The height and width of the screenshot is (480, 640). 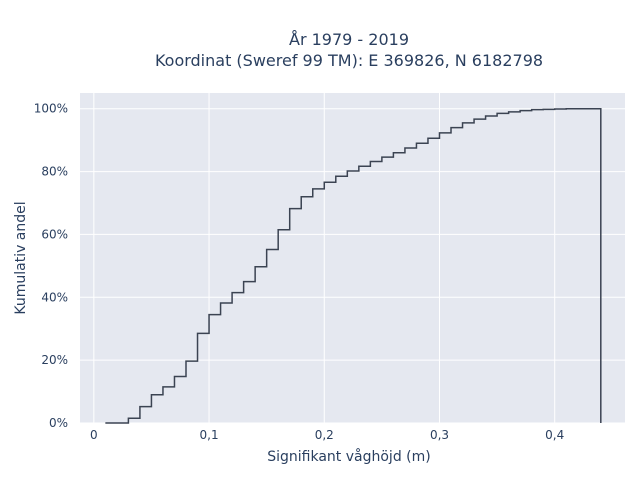 What do you see at coordinates (54, 360) in the screenshot?
I see `y-tick-label: 20%` at bounding box center [54, 360].